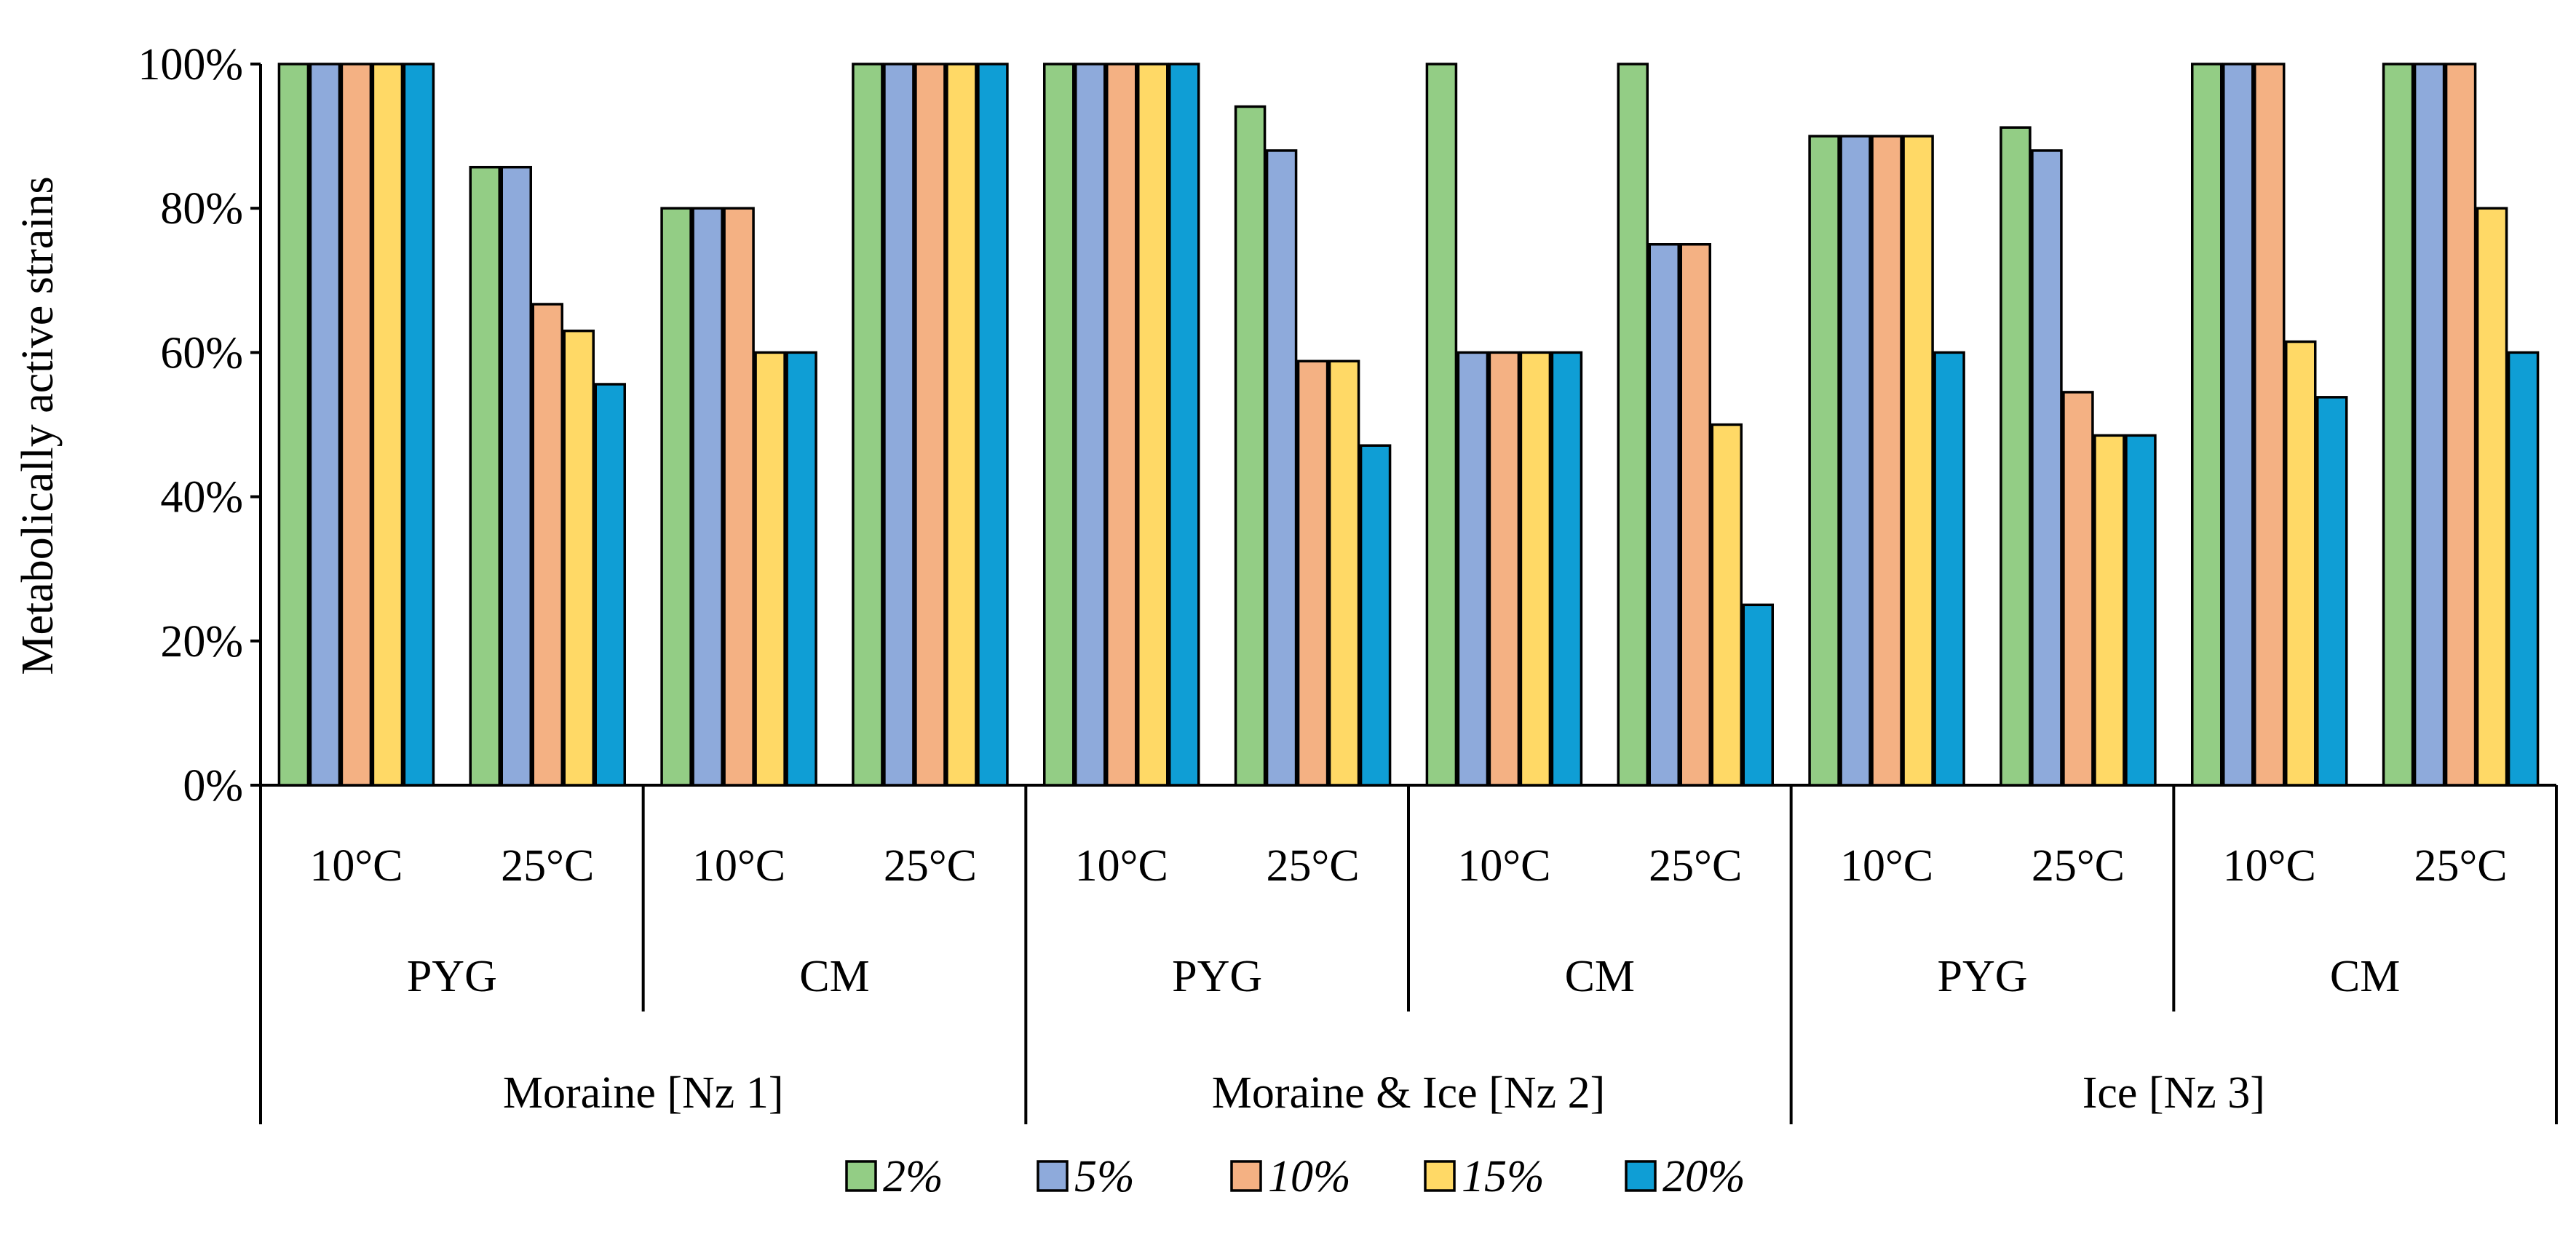 Image resolution: width=2576 pixels, height=1248 pixels. I want to click on y-tick-label: 20%, so click(201, 642).